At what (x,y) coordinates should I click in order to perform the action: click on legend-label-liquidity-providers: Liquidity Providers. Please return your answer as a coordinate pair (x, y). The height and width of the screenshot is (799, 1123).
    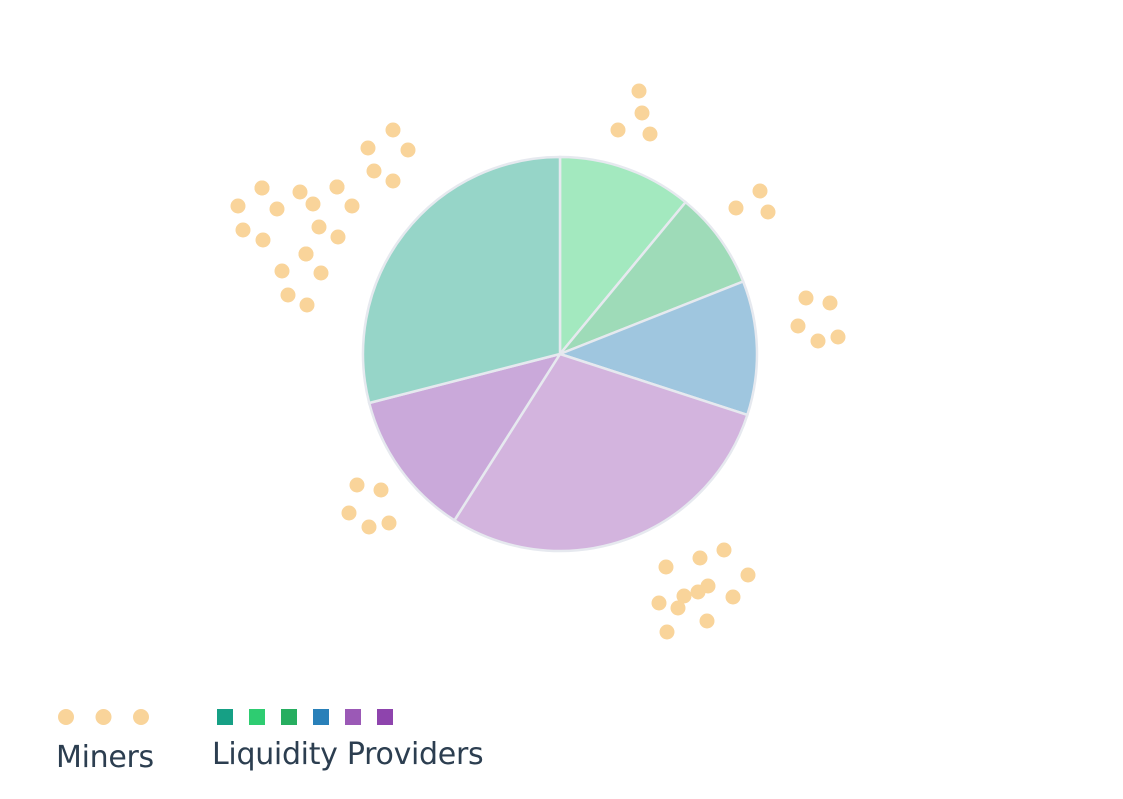
    Looking at the image, I should click on (348, 754).